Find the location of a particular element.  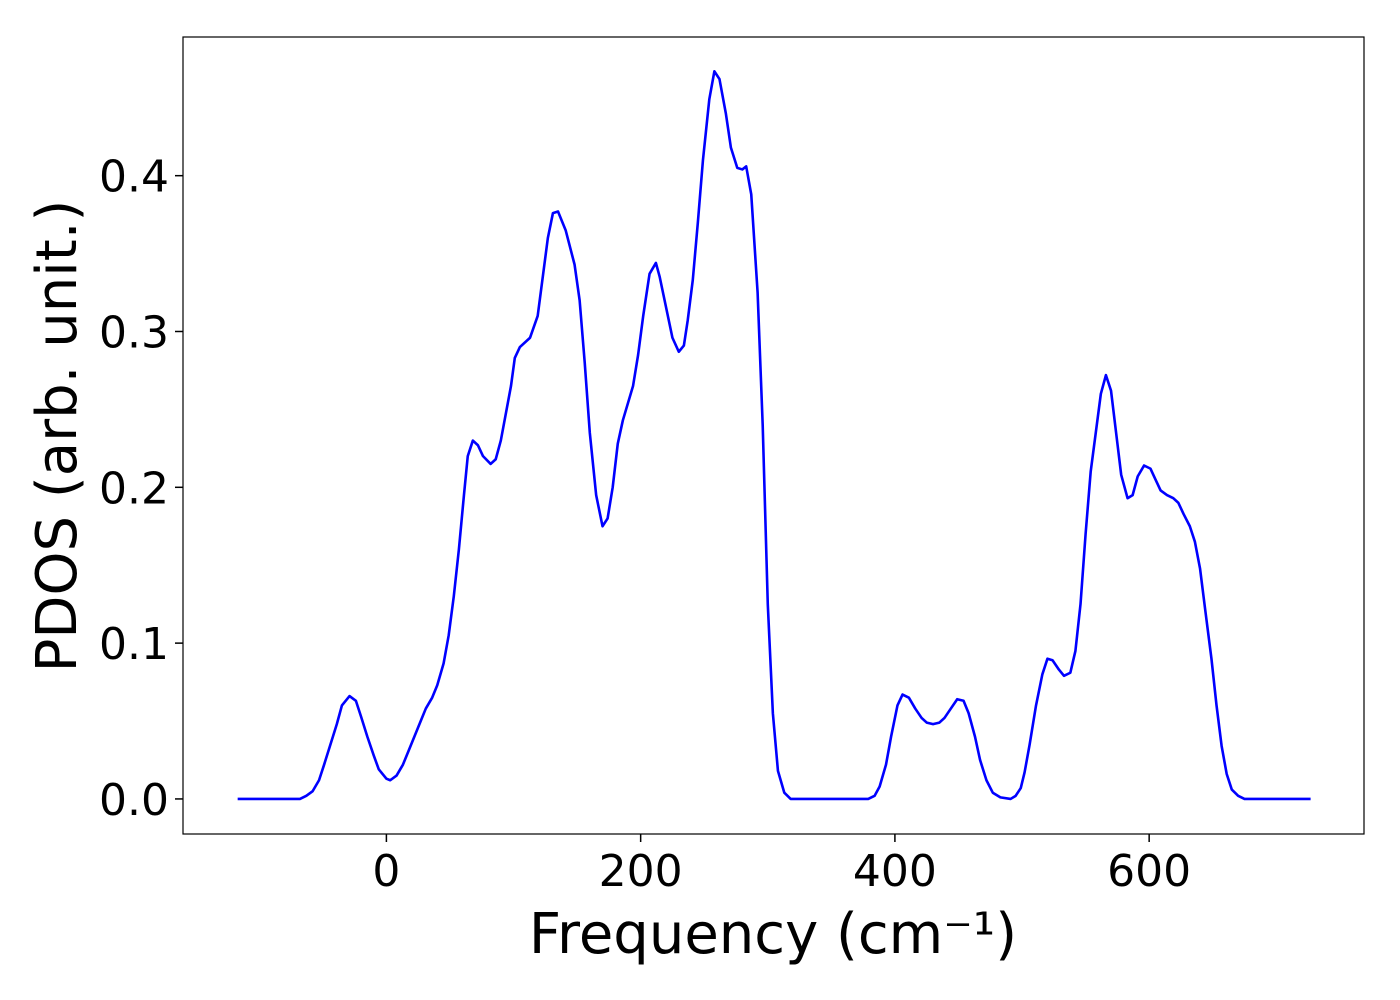

y-axis-label: PDOS (arb. unit.) is located at coordinates (57, 436).